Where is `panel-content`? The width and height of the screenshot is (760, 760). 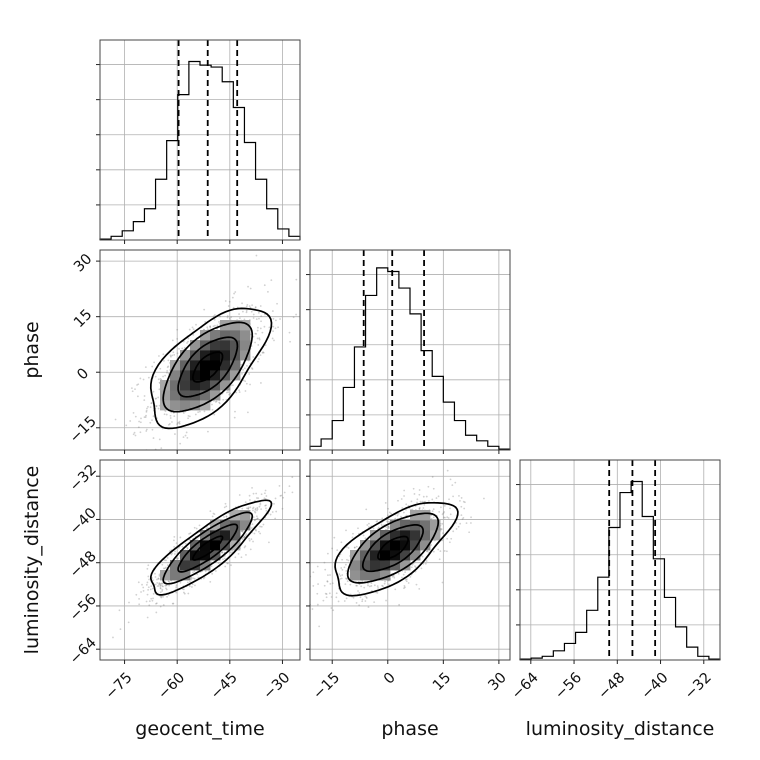 panel-content is located at coordinates (206, 361).